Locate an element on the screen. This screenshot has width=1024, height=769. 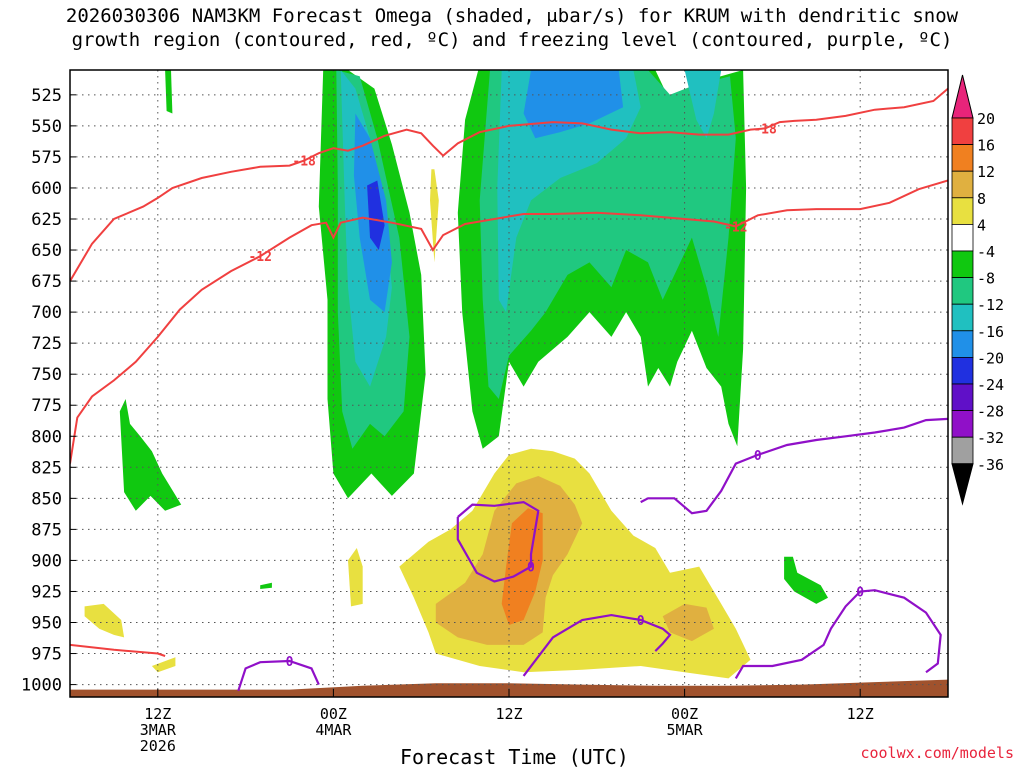
freezing-contour-label-1: 0 is located at coordinates (531, 568).